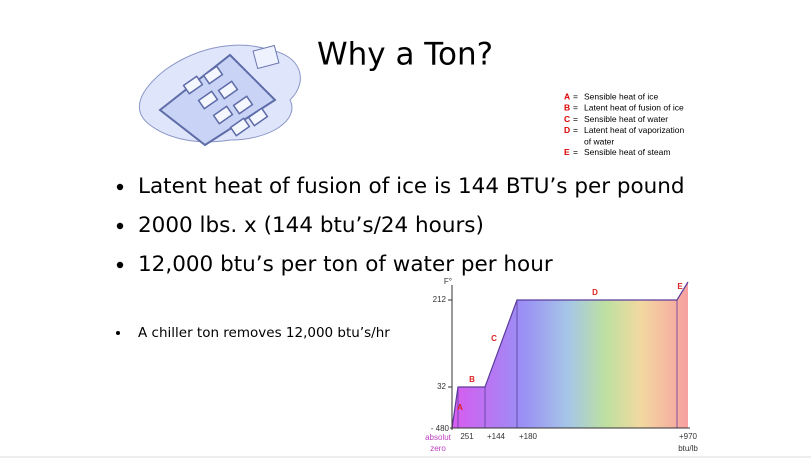 The width and height of the screenshot is (811, 458). What do you see at coordinates (634, 130) in the screenshot?
I see `legend-text: Latent heat of vaporization` at bounding box center [634, 130].